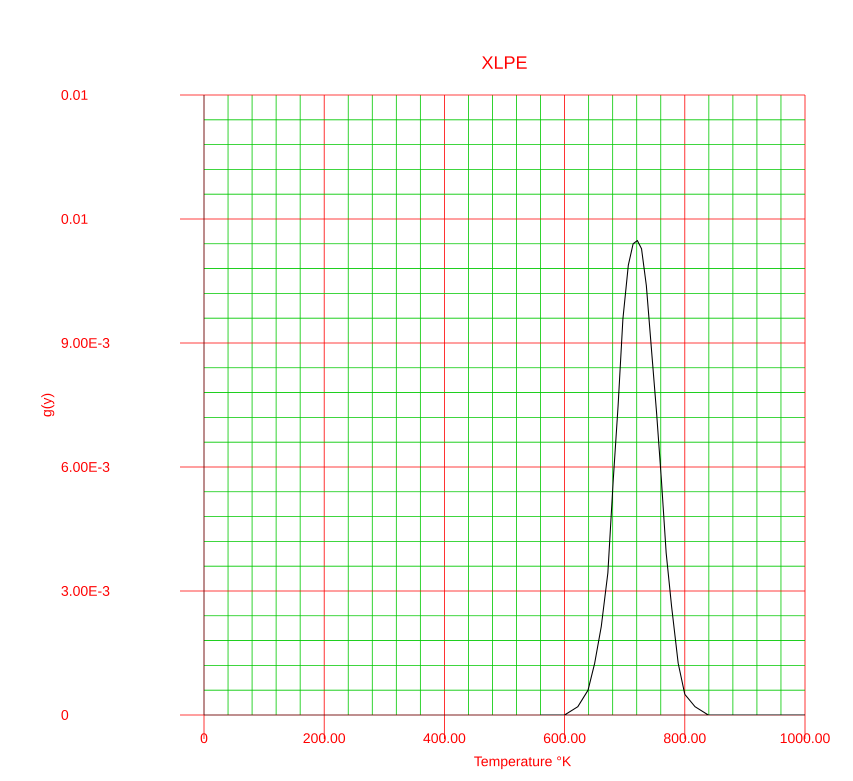 Image resolution: width=853 pixels, height=781 pixels. I want to click on x-tick-label: 600.00, so click(565, 738).